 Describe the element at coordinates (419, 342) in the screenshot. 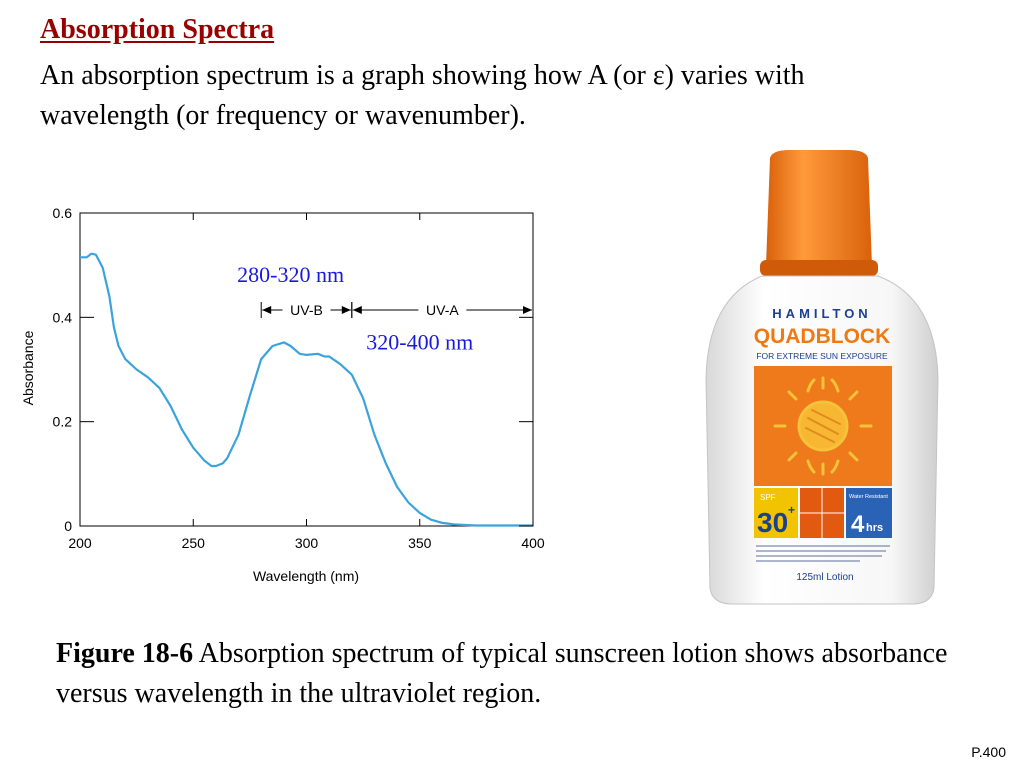

I see `wavelength-range-note: 320-400 nm` at that location.